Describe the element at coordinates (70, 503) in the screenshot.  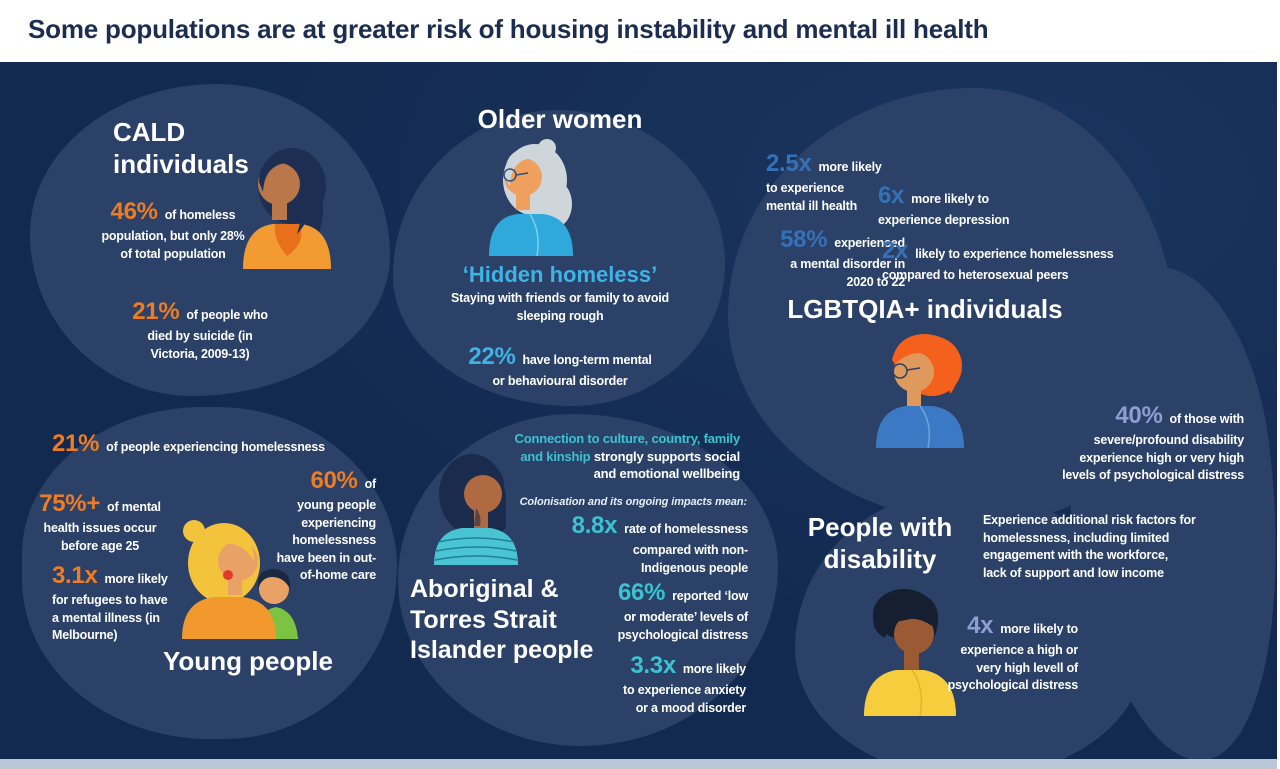
I see `stat-value: 75%+` at that location.